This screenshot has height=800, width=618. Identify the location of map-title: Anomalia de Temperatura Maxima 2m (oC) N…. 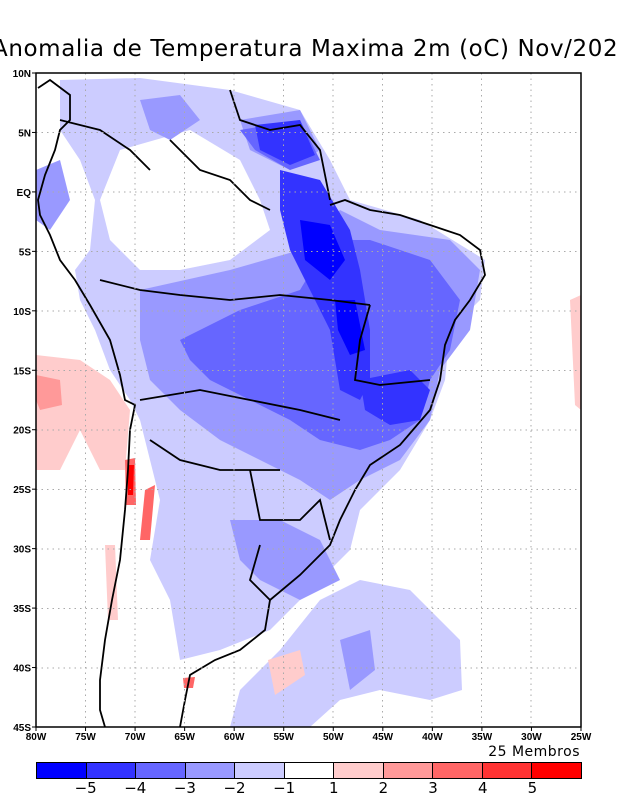
(309, 49).